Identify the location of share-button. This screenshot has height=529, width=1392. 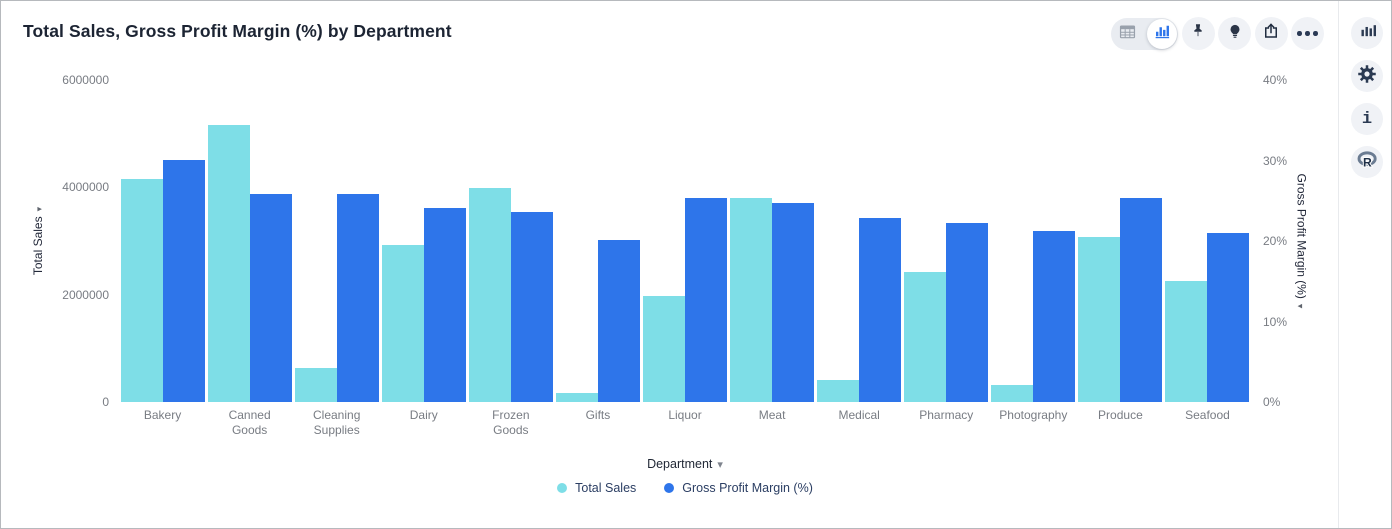
(1271, 33).